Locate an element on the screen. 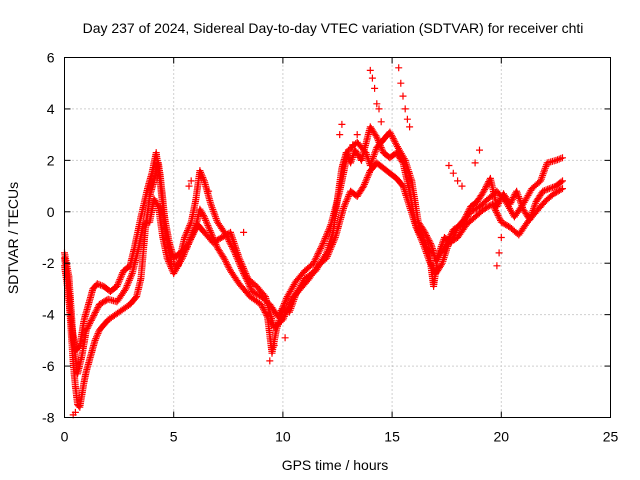  y-axis-label: SDTVAR / TECUs is located at coordinates (13, 238).